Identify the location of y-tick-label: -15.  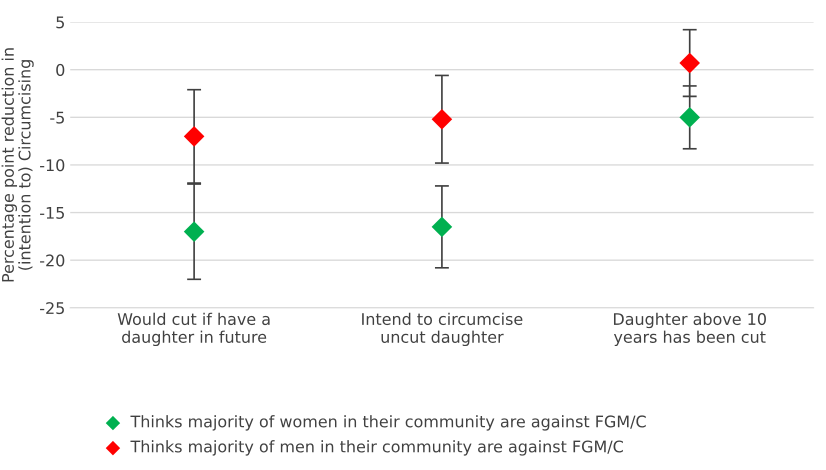
(52, 213).